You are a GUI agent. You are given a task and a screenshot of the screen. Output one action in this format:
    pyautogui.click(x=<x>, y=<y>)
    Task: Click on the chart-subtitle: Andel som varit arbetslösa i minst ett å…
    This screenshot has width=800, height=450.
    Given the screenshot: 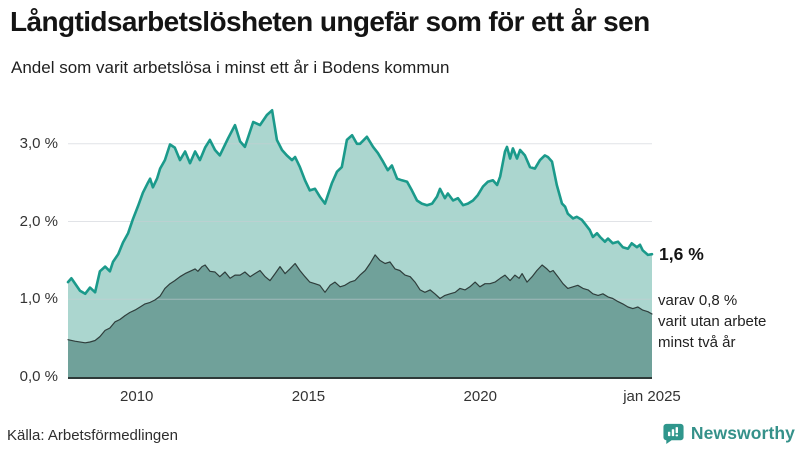 What is the action you would take?
    pyautogui.click(x=230, y=67)
    